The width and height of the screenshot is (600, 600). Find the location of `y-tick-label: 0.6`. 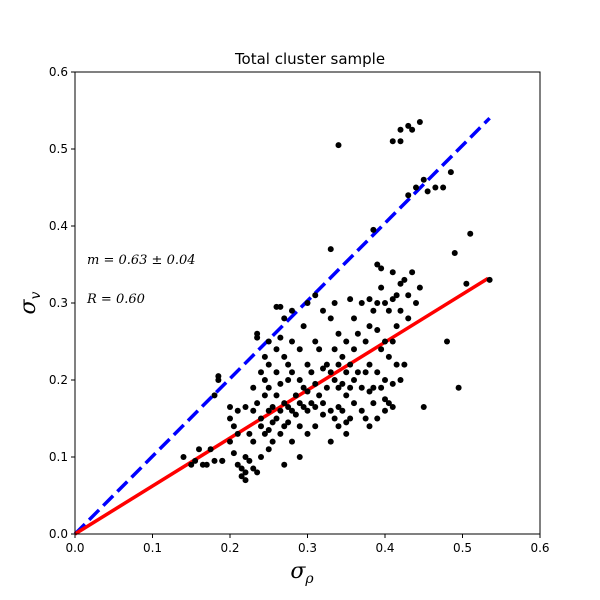

y-tick-label: 0.6 is located at coordinates (58, 72).